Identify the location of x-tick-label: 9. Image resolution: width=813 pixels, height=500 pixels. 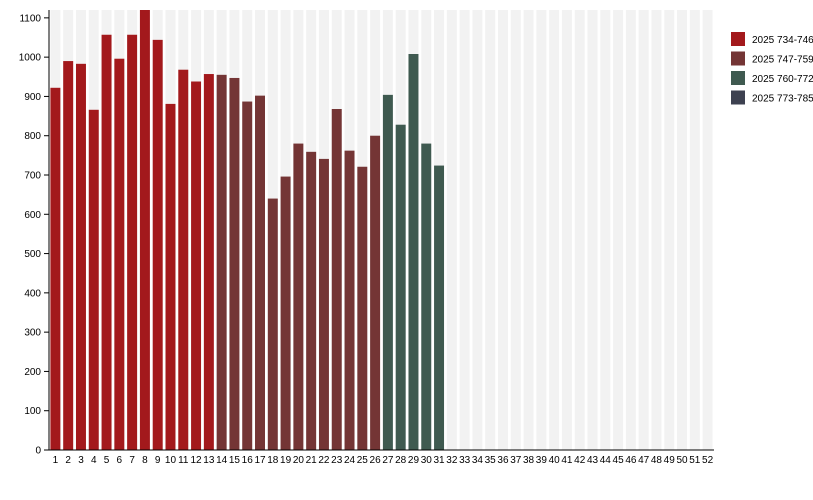
(158, 460).